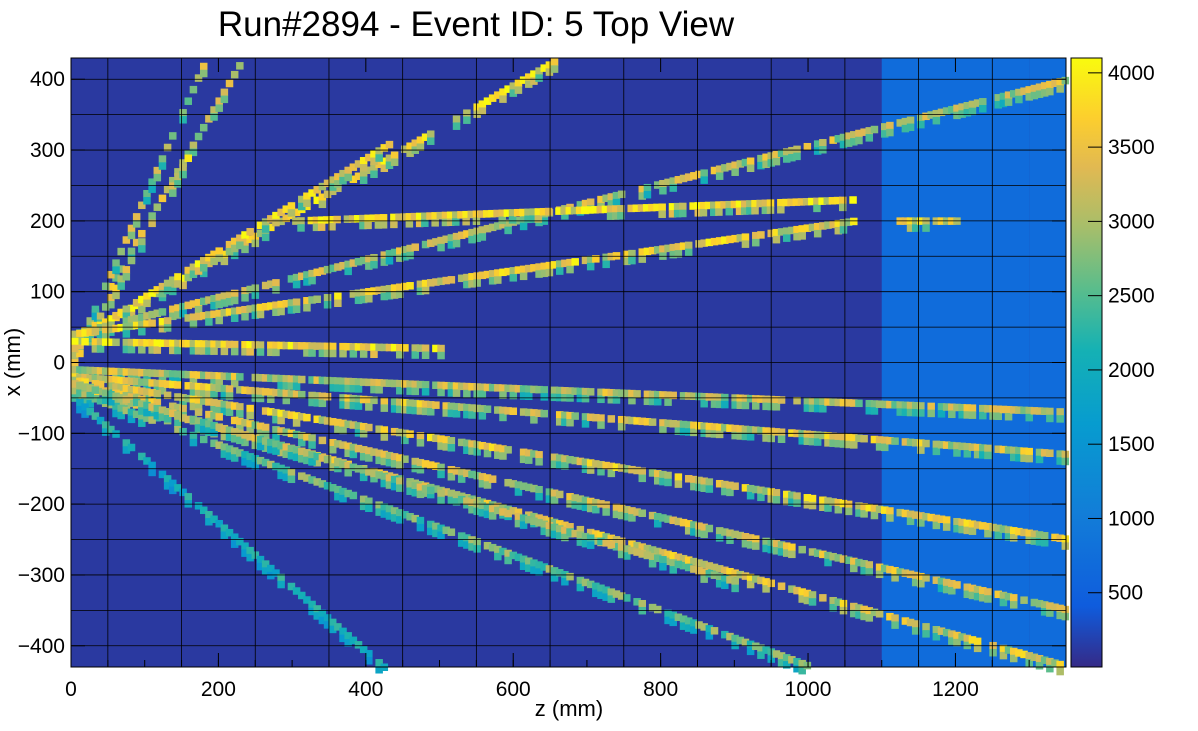 This screenshot has width=1198, height=731. What do you see at coordinates (1131, 147) in the screenshot?
I see `colorbar-tick-label: 3500` at bounding box center [1131, 147].